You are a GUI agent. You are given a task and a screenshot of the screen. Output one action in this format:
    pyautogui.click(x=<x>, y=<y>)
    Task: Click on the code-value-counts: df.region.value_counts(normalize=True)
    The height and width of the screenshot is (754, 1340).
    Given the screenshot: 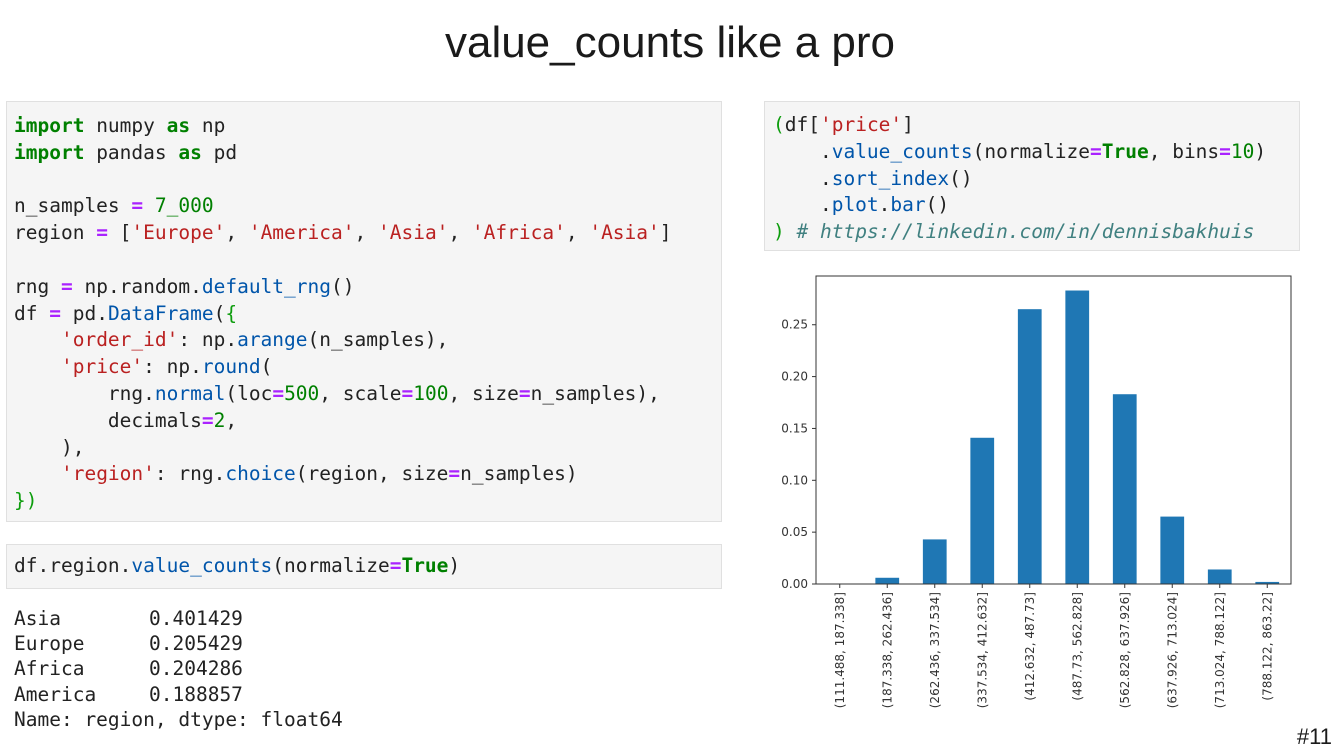 What is the action you would take?
    pyautogui.click(x=237, y=565)
    